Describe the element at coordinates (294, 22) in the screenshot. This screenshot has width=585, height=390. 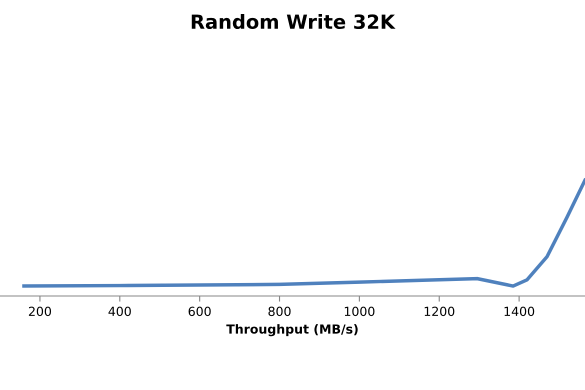
I see `chart-title: Random Write 32K` at that location.